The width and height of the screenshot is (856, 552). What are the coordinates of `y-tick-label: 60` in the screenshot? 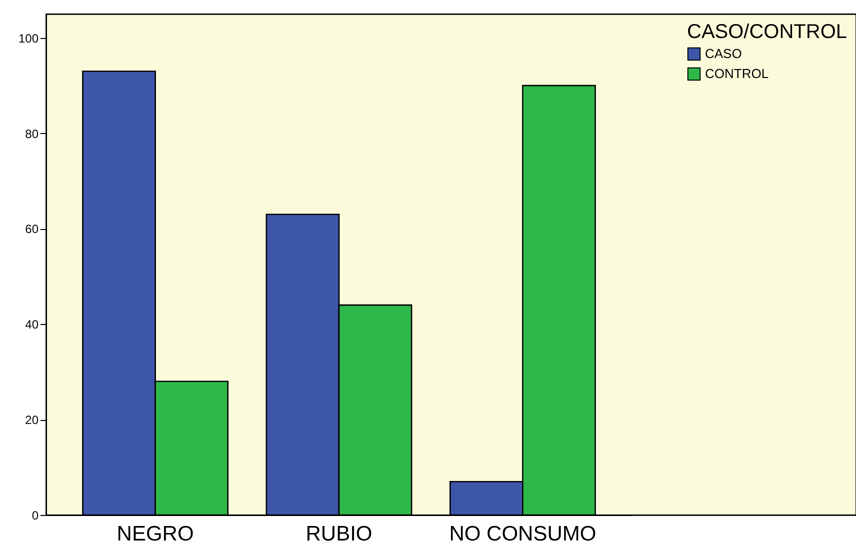 It's located at (32, 229).